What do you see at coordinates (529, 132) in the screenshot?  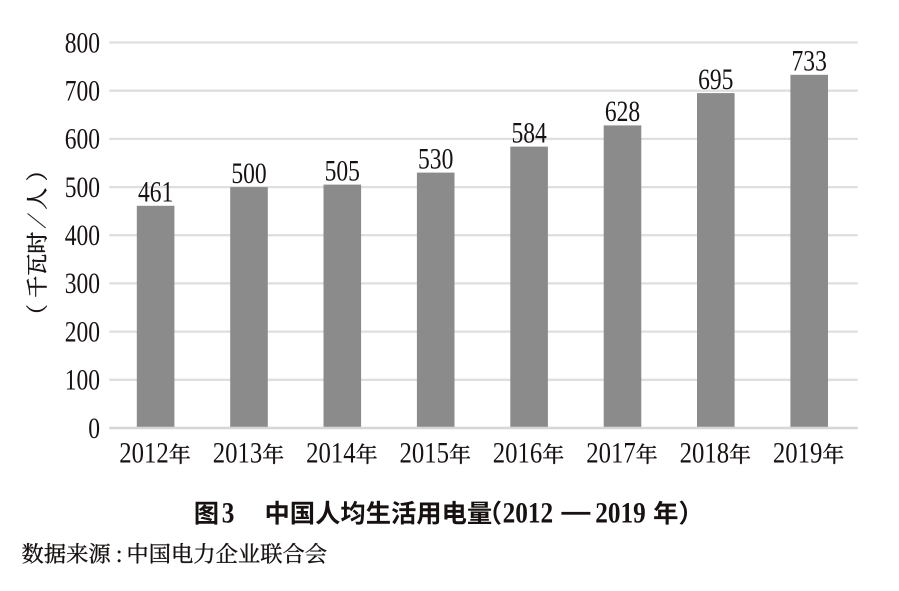 I see `svg-text: 584` at bounding box center [529, 132].